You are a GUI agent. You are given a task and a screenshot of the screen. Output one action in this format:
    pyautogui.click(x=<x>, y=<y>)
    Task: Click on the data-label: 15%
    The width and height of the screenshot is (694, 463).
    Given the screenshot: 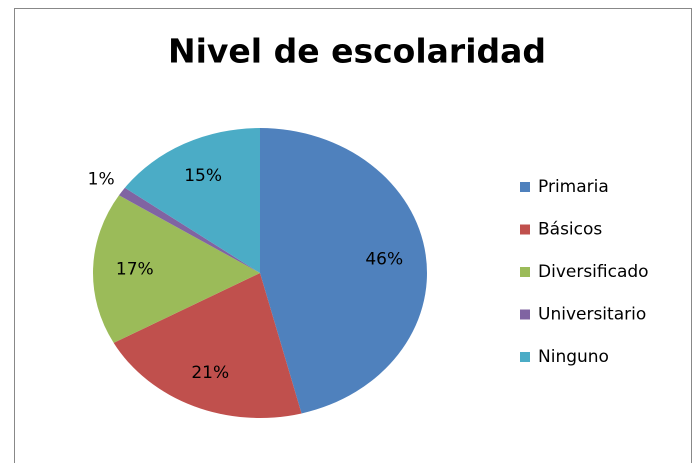 What is the action you would take?
    pyautogui.click(x=203, y=176)
    